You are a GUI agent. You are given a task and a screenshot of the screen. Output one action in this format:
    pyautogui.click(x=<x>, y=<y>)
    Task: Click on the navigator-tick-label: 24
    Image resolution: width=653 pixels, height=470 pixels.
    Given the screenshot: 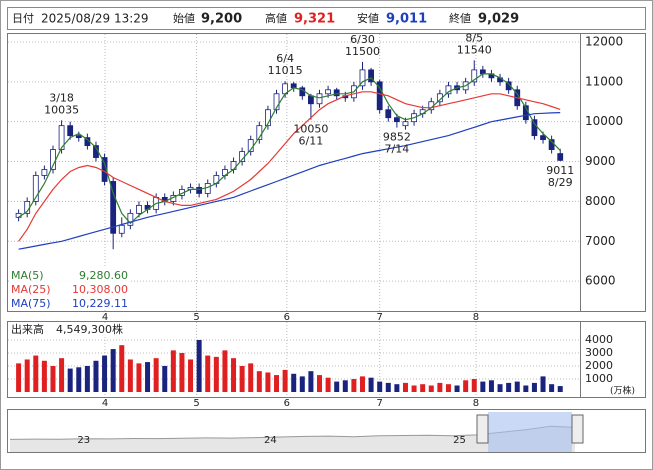 What is the action you would take?
    pyautogui.click(x=270, y=440)
    